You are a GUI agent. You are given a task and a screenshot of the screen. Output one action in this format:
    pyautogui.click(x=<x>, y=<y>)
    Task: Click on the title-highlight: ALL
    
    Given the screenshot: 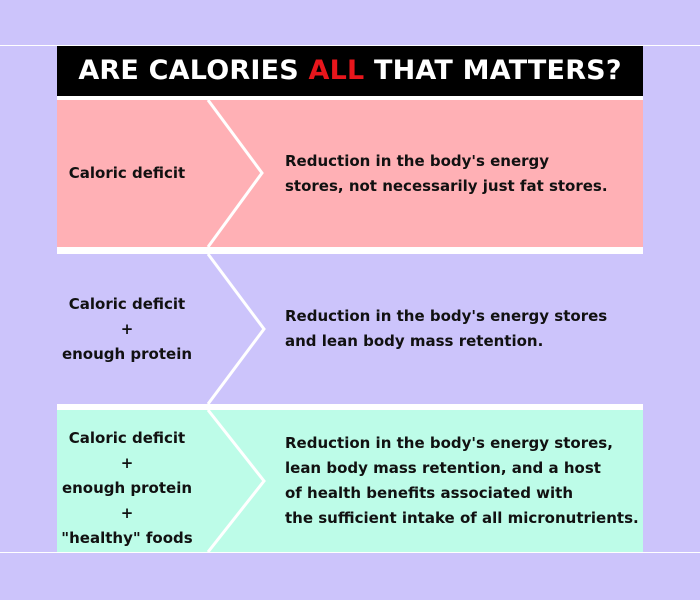 What is the action you would take?
    pyautogui.click(x=336, y=70)
    